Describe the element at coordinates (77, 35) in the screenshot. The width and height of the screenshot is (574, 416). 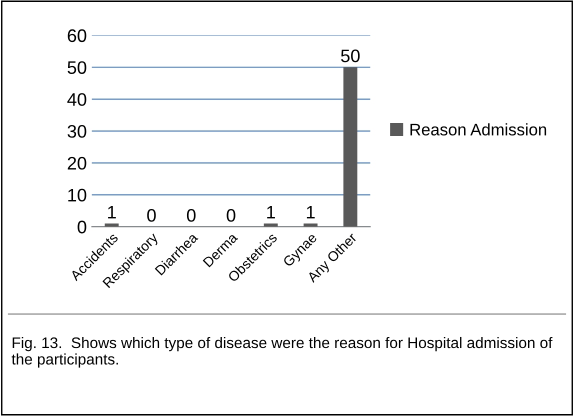
I see `y-tick-label: 60` at that location.